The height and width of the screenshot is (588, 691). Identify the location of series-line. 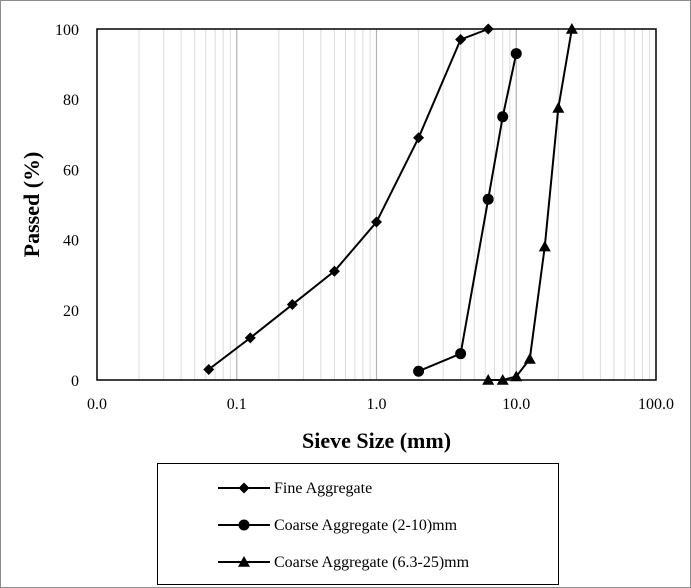
(530, 204).